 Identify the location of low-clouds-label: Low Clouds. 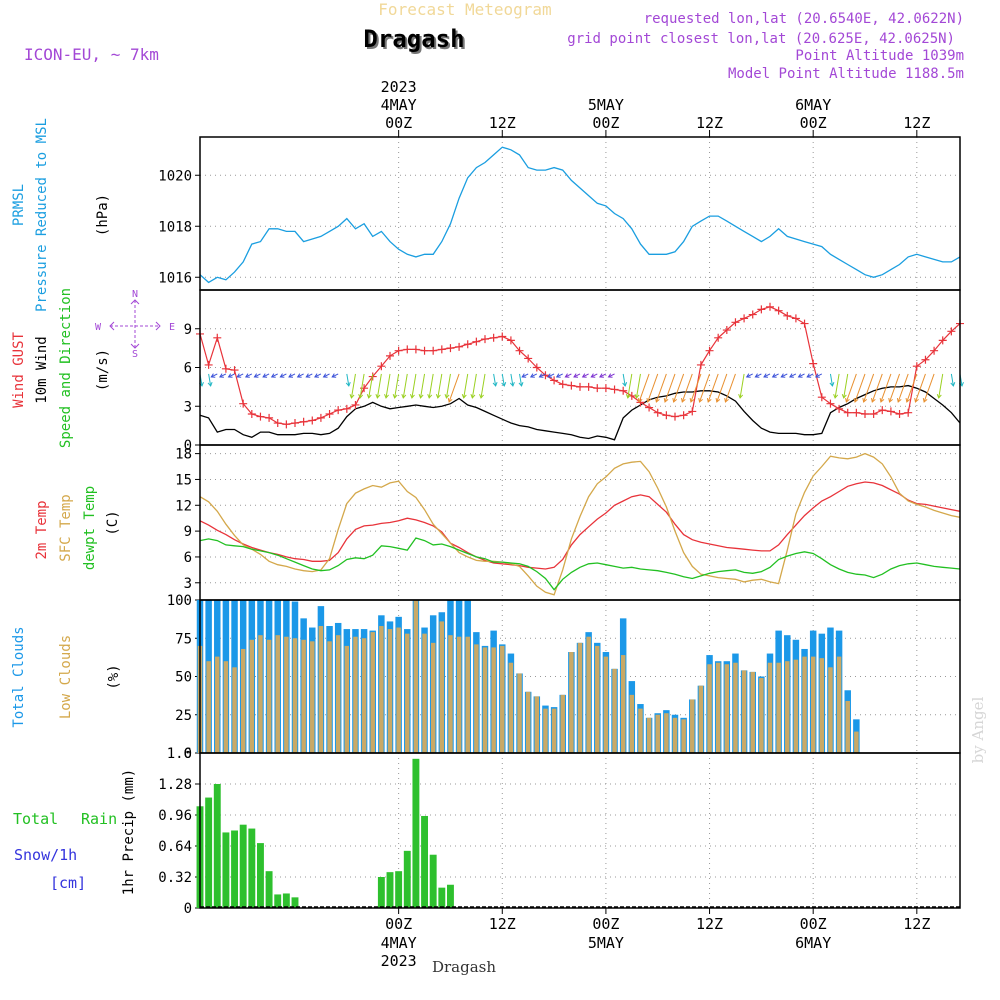
(66, 677).